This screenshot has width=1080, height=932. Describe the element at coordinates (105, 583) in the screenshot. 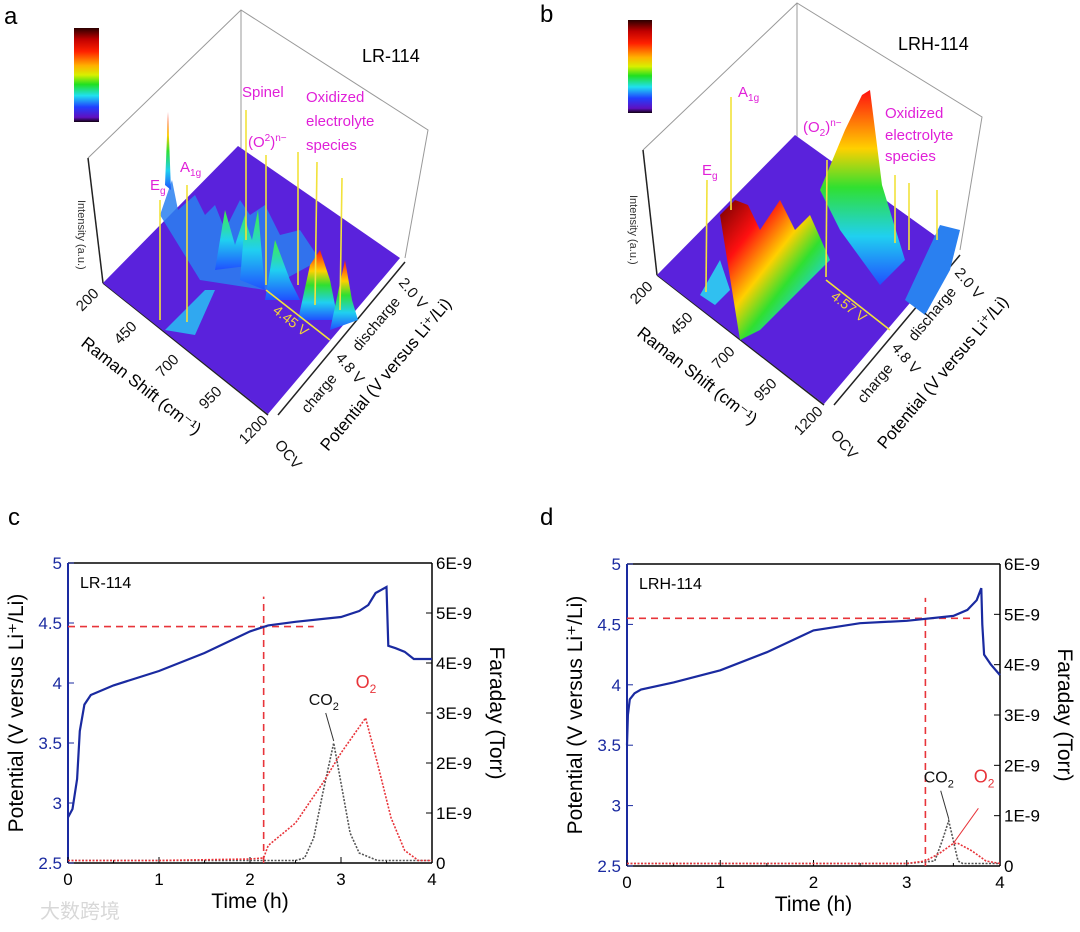

I see `chart-title: LR-114` at that location.